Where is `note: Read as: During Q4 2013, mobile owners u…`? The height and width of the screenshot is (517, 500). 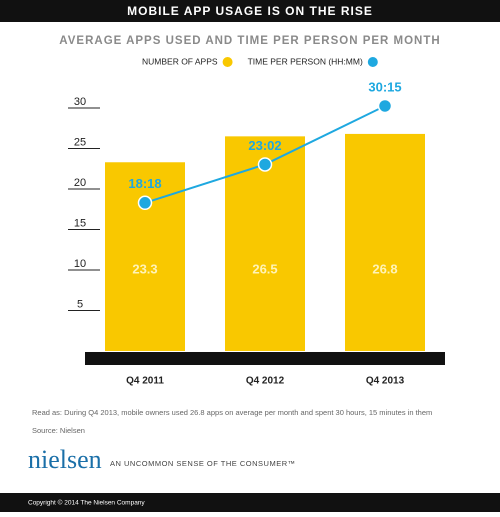 note: Read as: During Q4 2013, mobile owners u… is located at coordinates (232, 412).